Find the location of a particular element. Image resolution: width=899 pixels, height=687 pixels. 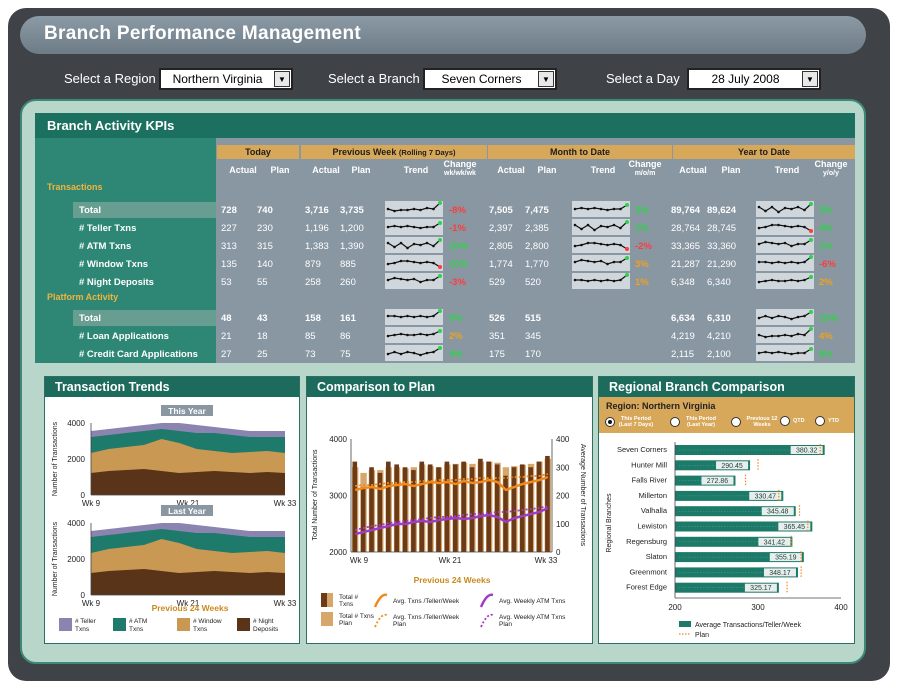

change-value: -3% is located at coordinates (457, 282).